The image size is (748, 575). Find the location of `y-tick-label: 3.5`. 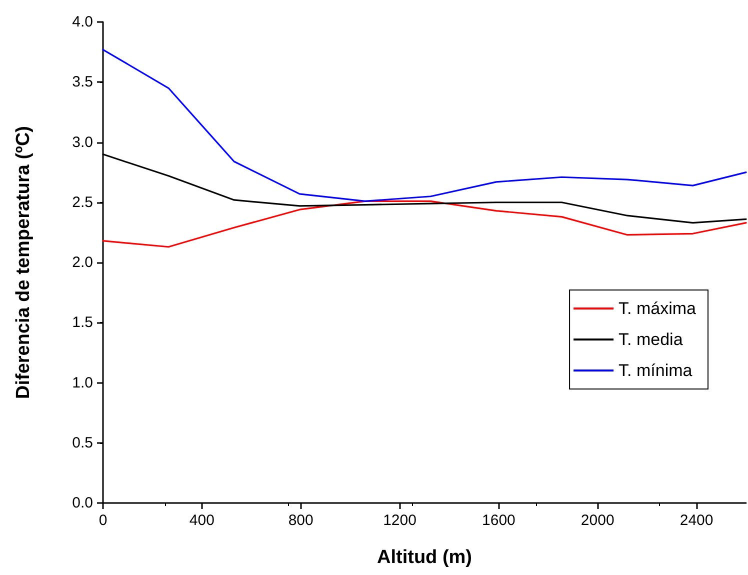

y-tick-label: 3.5 is located at coordinates (82, 82).